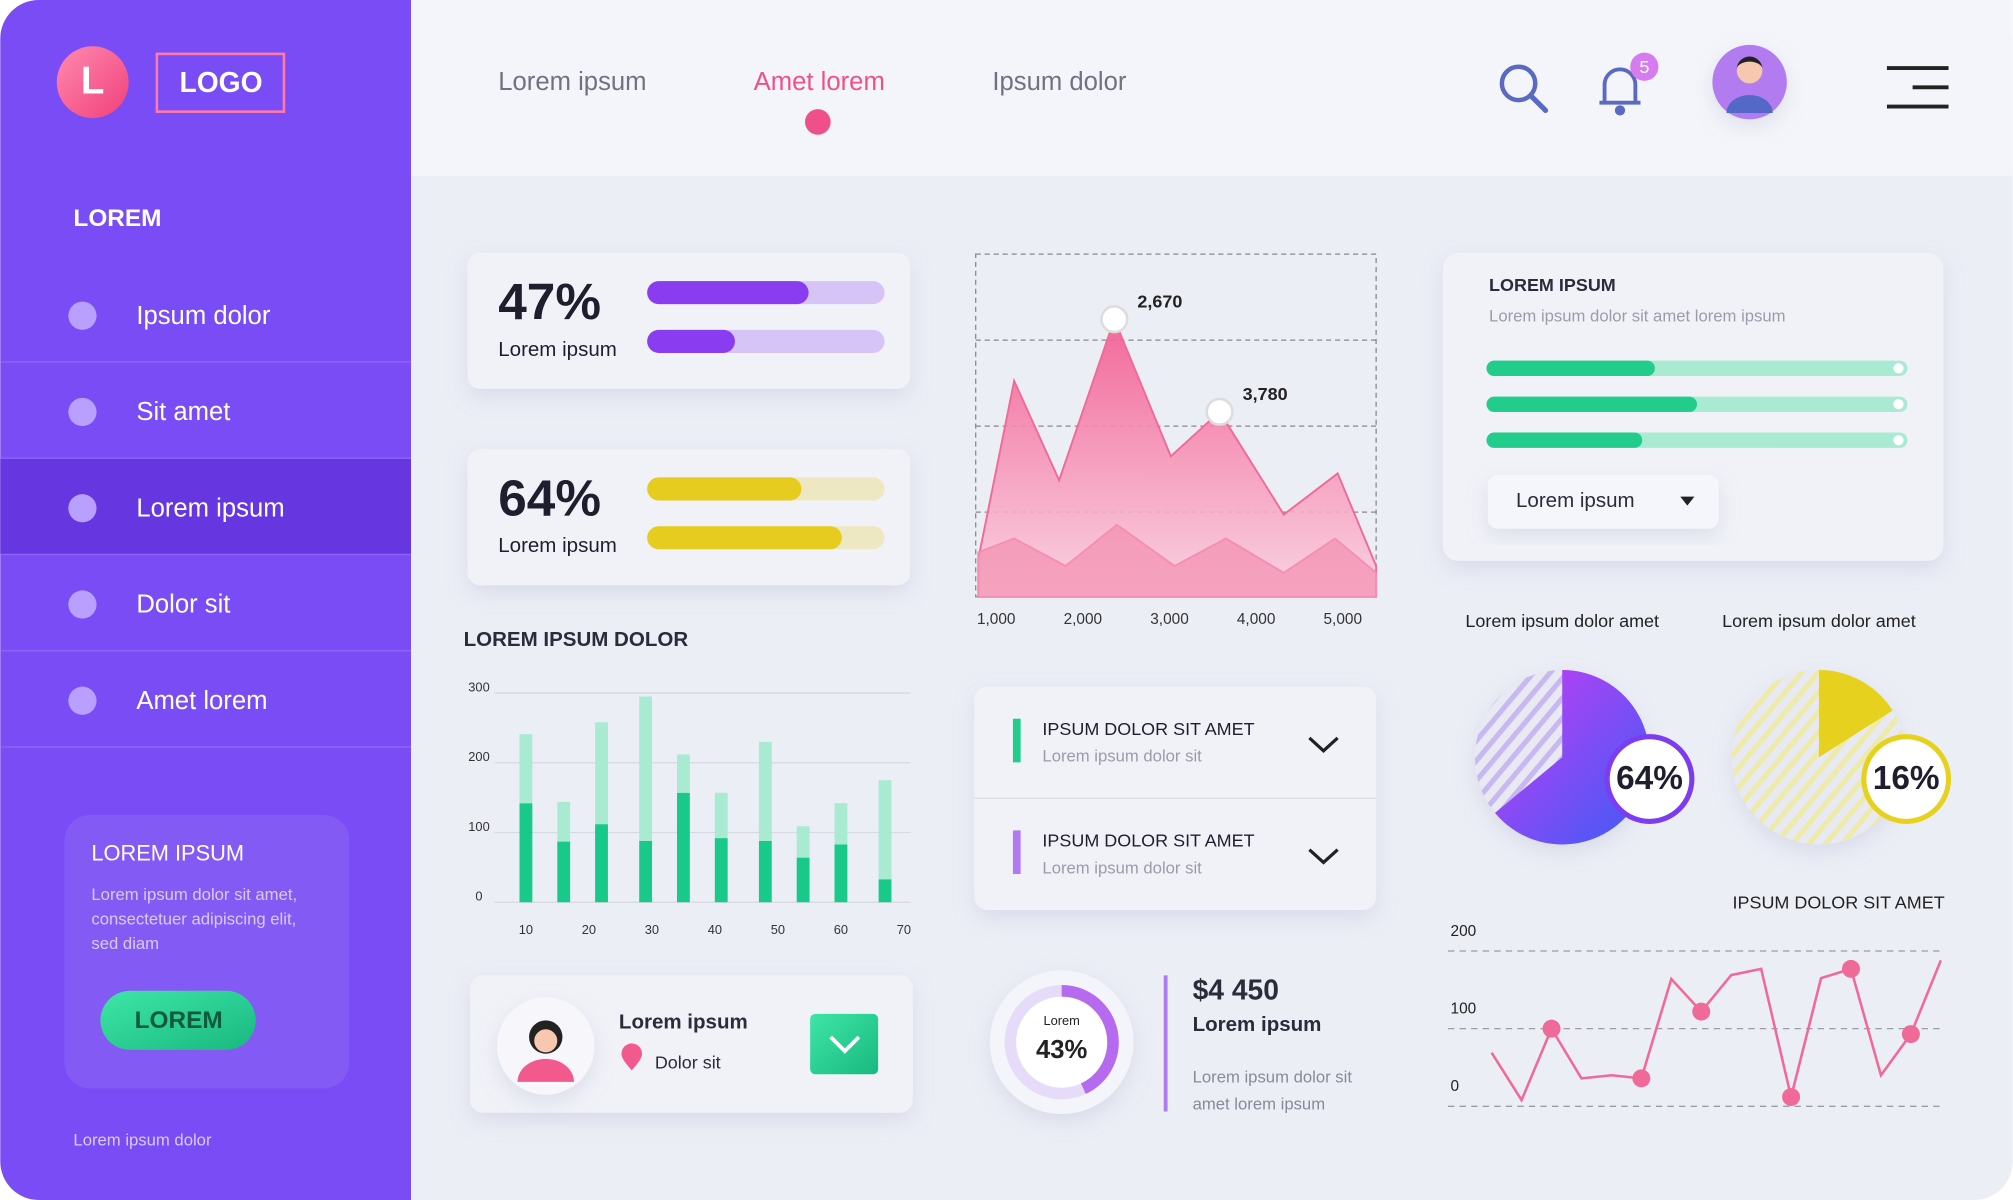 This screenshot has height=1200, width=2013. Describe the element at coordinates (683, 1021) in the screenshot. I see `profile-name: Lorem ipsum` at that location.